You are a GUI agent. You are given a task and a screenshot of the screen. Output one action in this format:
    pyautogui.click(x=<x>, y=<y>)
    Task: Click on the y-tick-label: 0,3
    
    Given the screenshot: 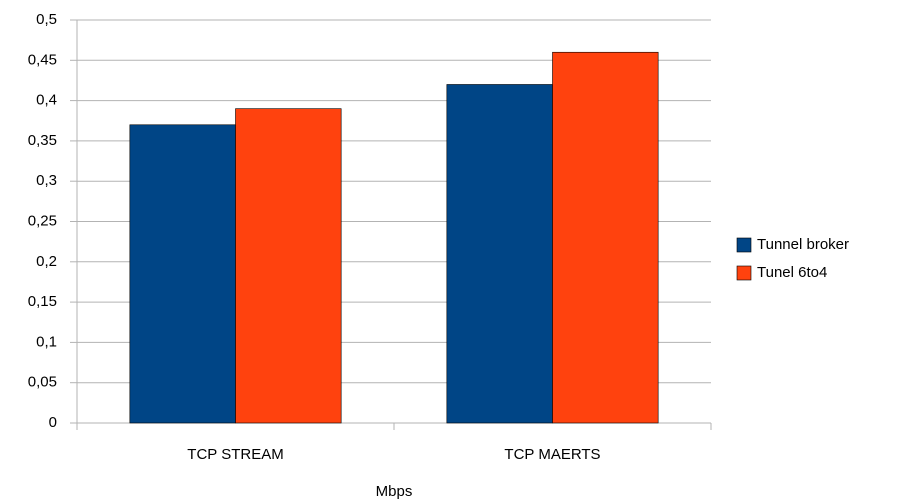 What is the action you would take?
    pyautogui.click(x=46, y=180)
    